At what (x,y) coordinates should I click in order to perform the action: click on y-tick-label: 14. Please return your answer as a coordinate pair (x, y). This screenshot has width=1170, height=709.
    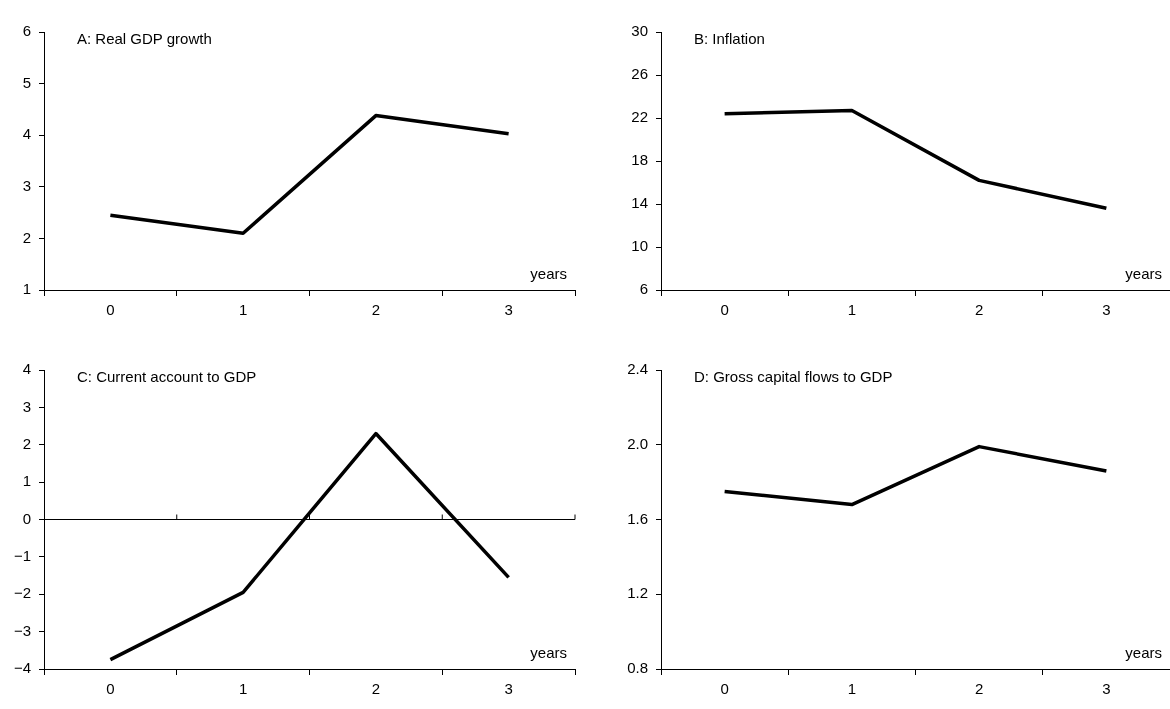
    Looking at the image, I should click on (639, 203).